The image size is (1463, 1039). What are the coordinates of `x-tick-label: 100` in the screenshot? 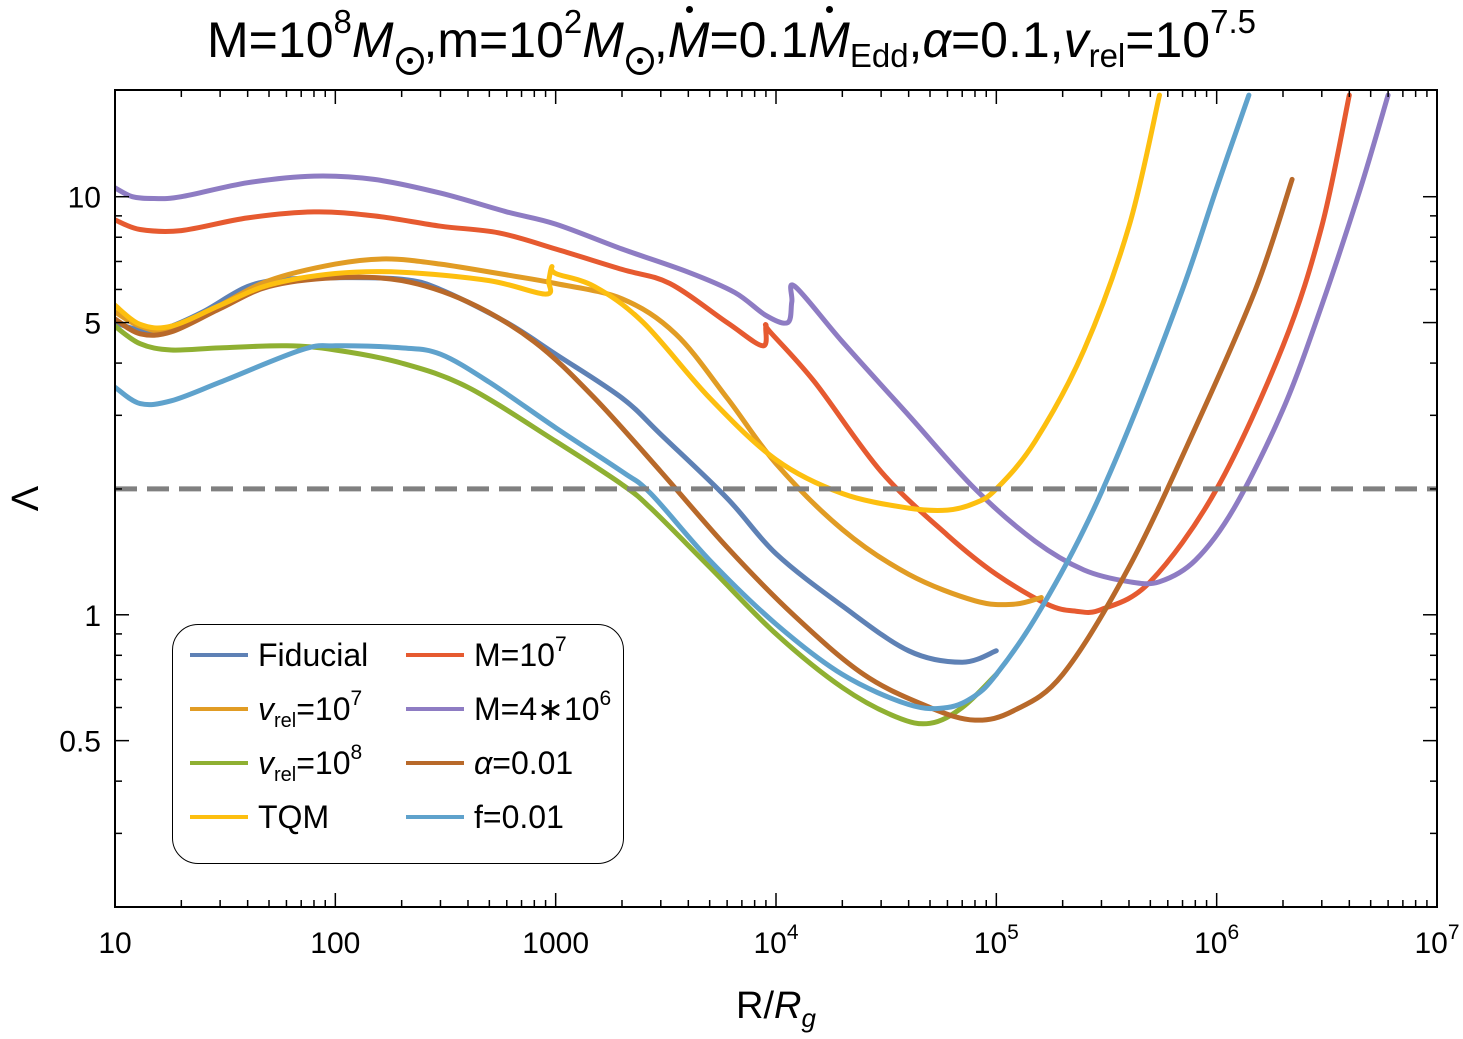 It's located at (335, 943).